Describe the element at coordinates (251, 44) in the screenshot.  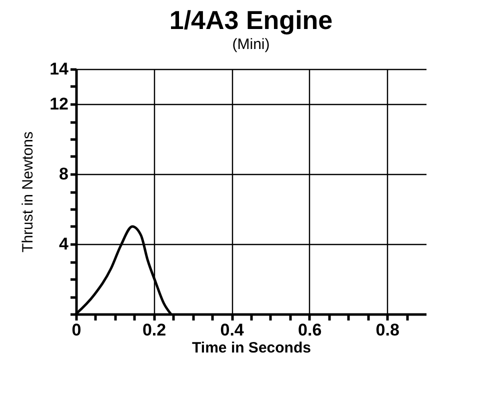
I see `chart-subtitle: (Mini)` at that location.